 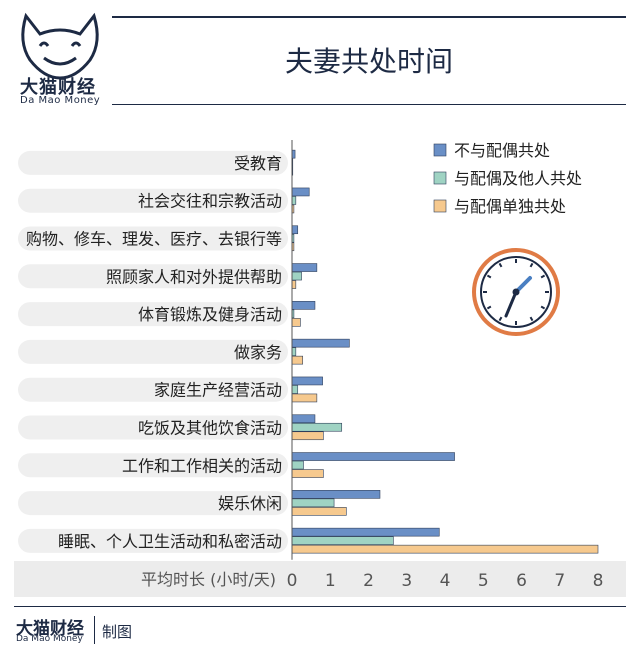 I want to click on footer-brand-name-cn: 大猫财经, so click(x=50, y=629).